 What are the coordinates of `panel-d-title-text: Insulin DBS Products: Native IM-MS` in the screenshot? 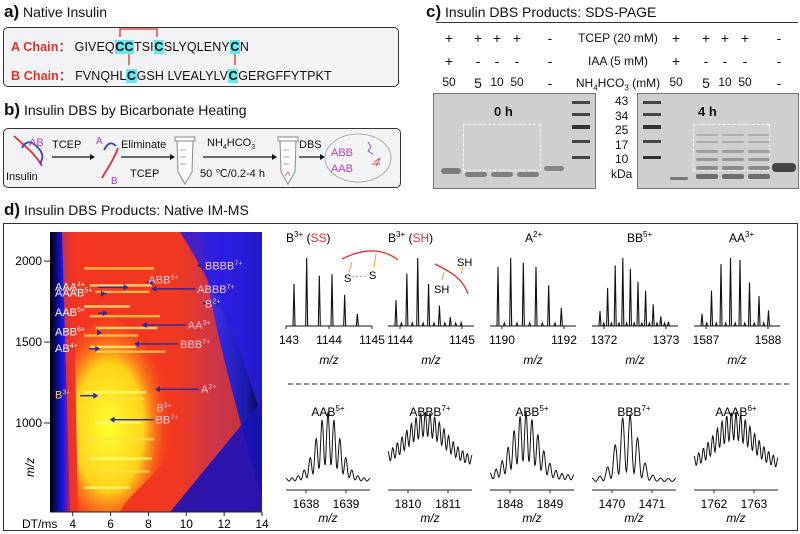 It's located at (136, 210).